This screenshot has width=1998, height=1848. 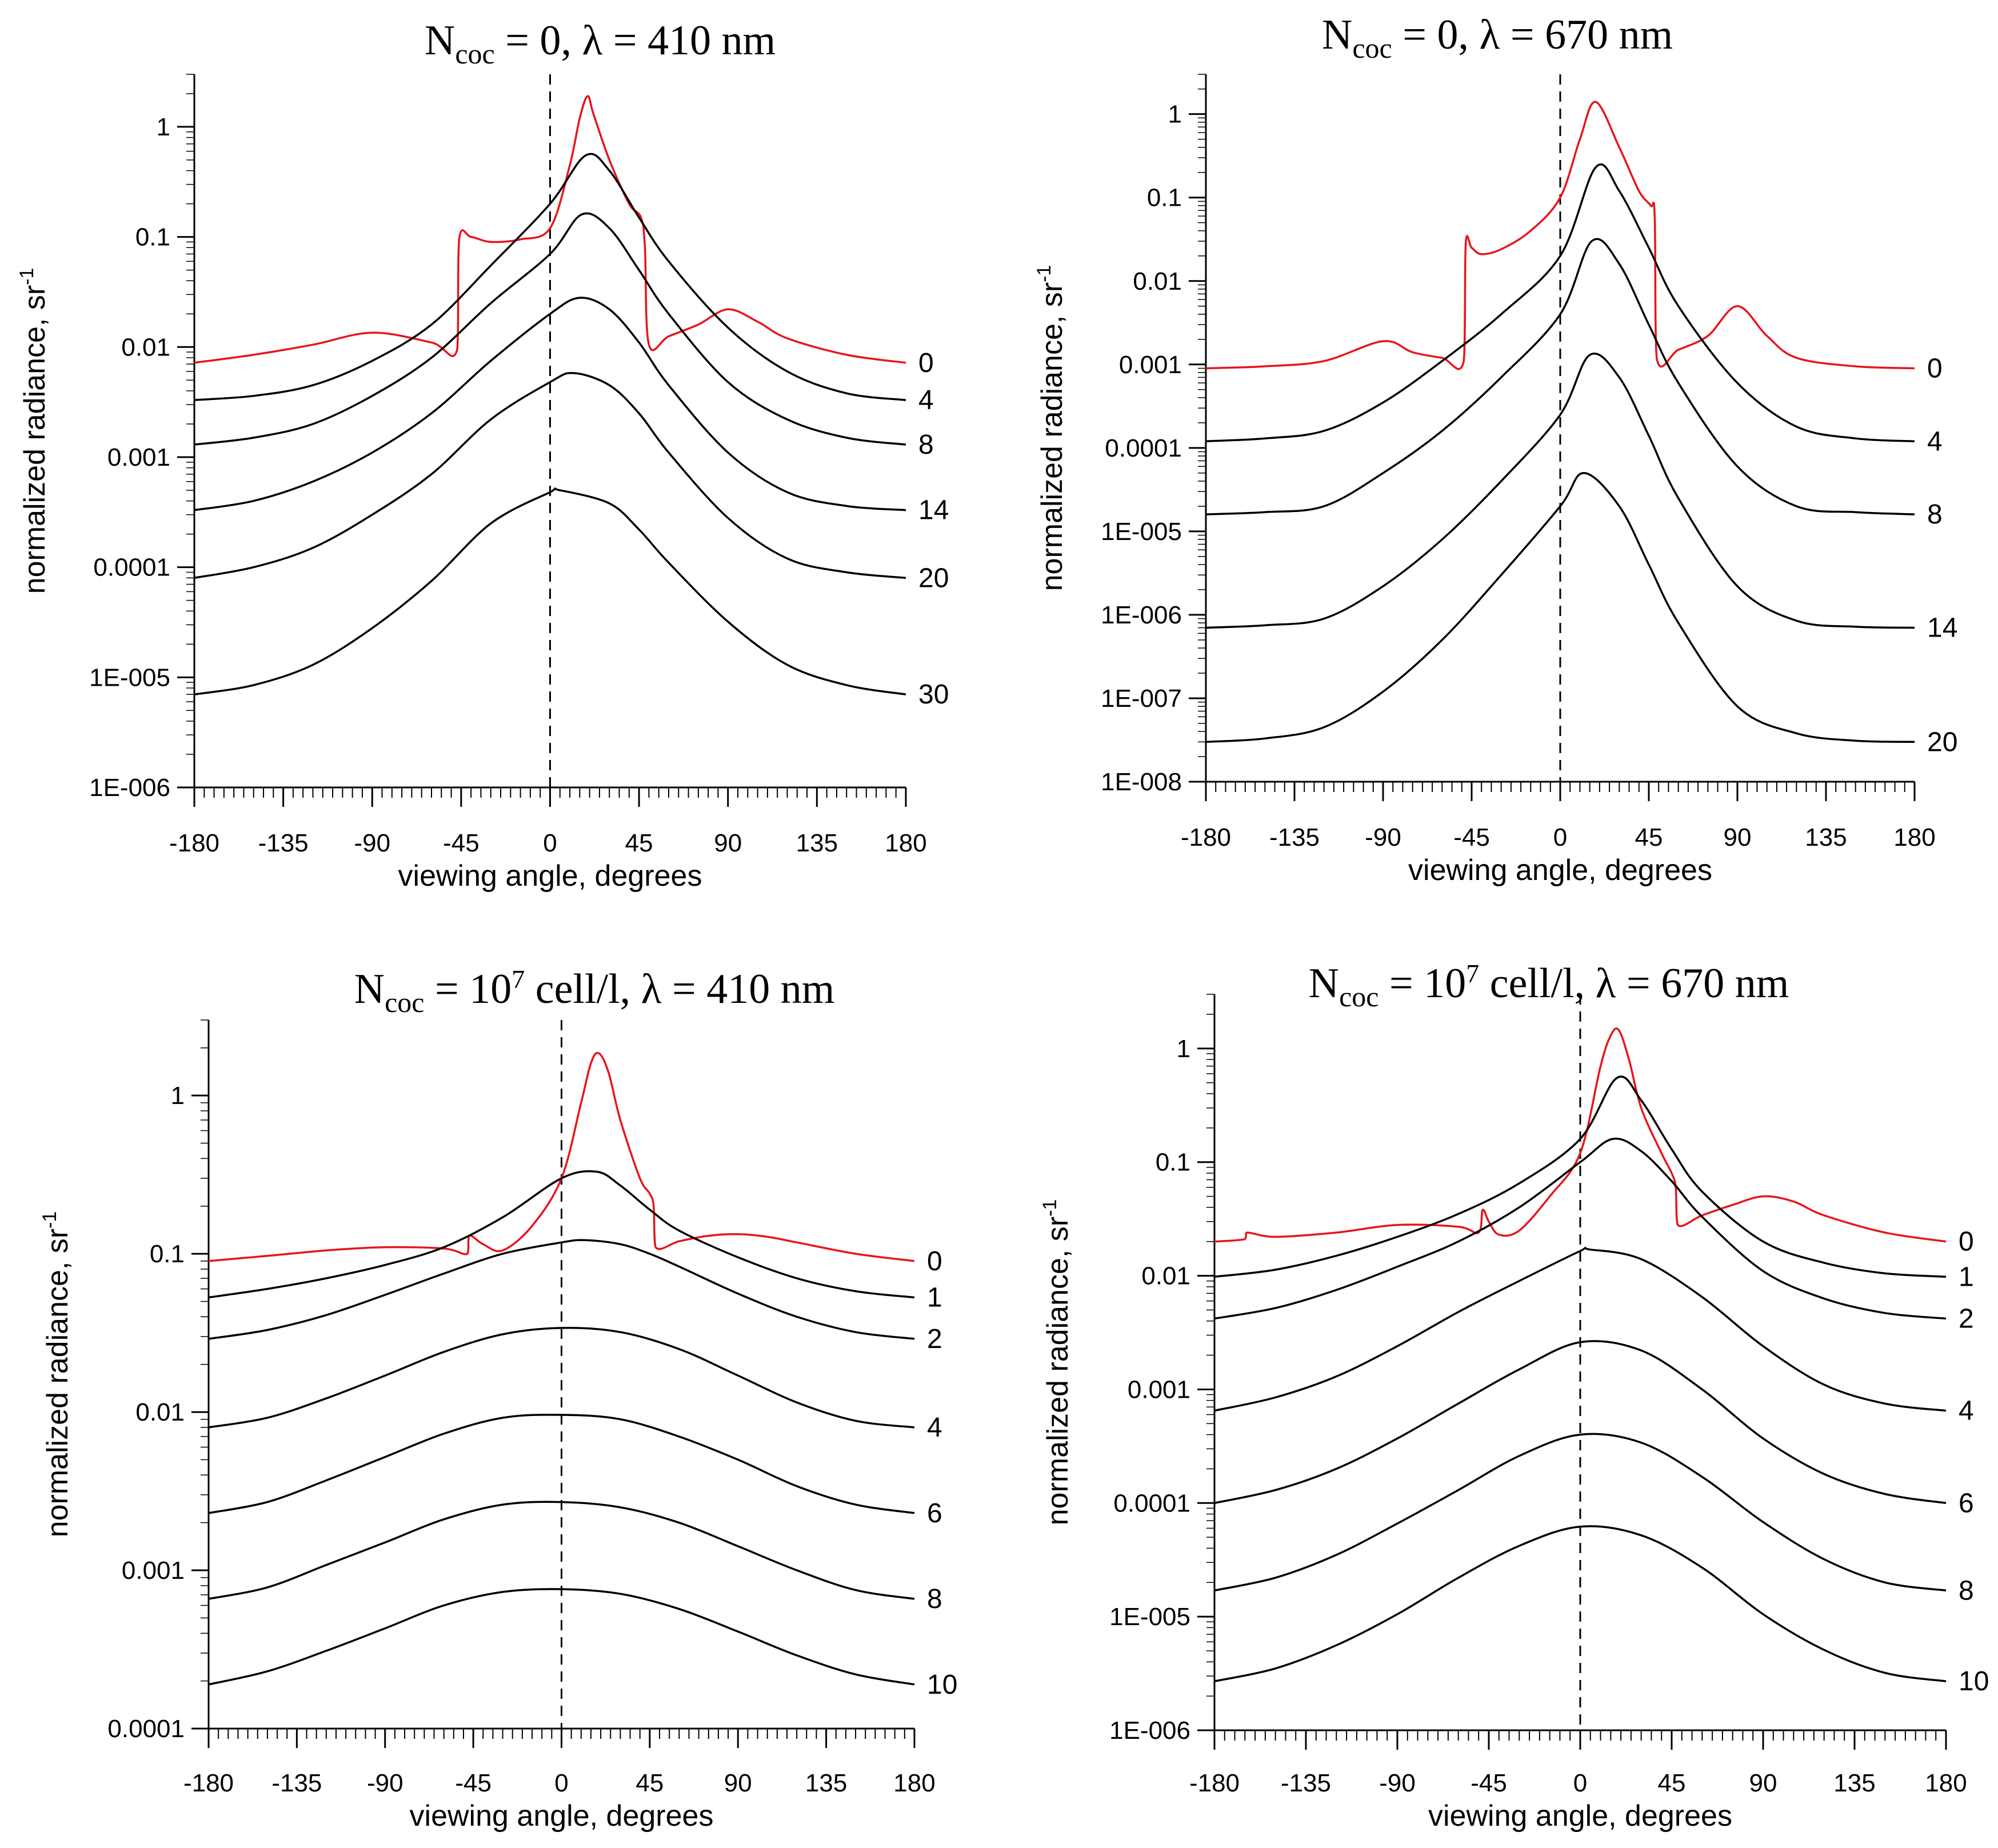 What do you see at coordinates (635, 40) in the screenshot?
I see `title-rest: = 0, λ = 410 nm` at bounding box center [635, 40].